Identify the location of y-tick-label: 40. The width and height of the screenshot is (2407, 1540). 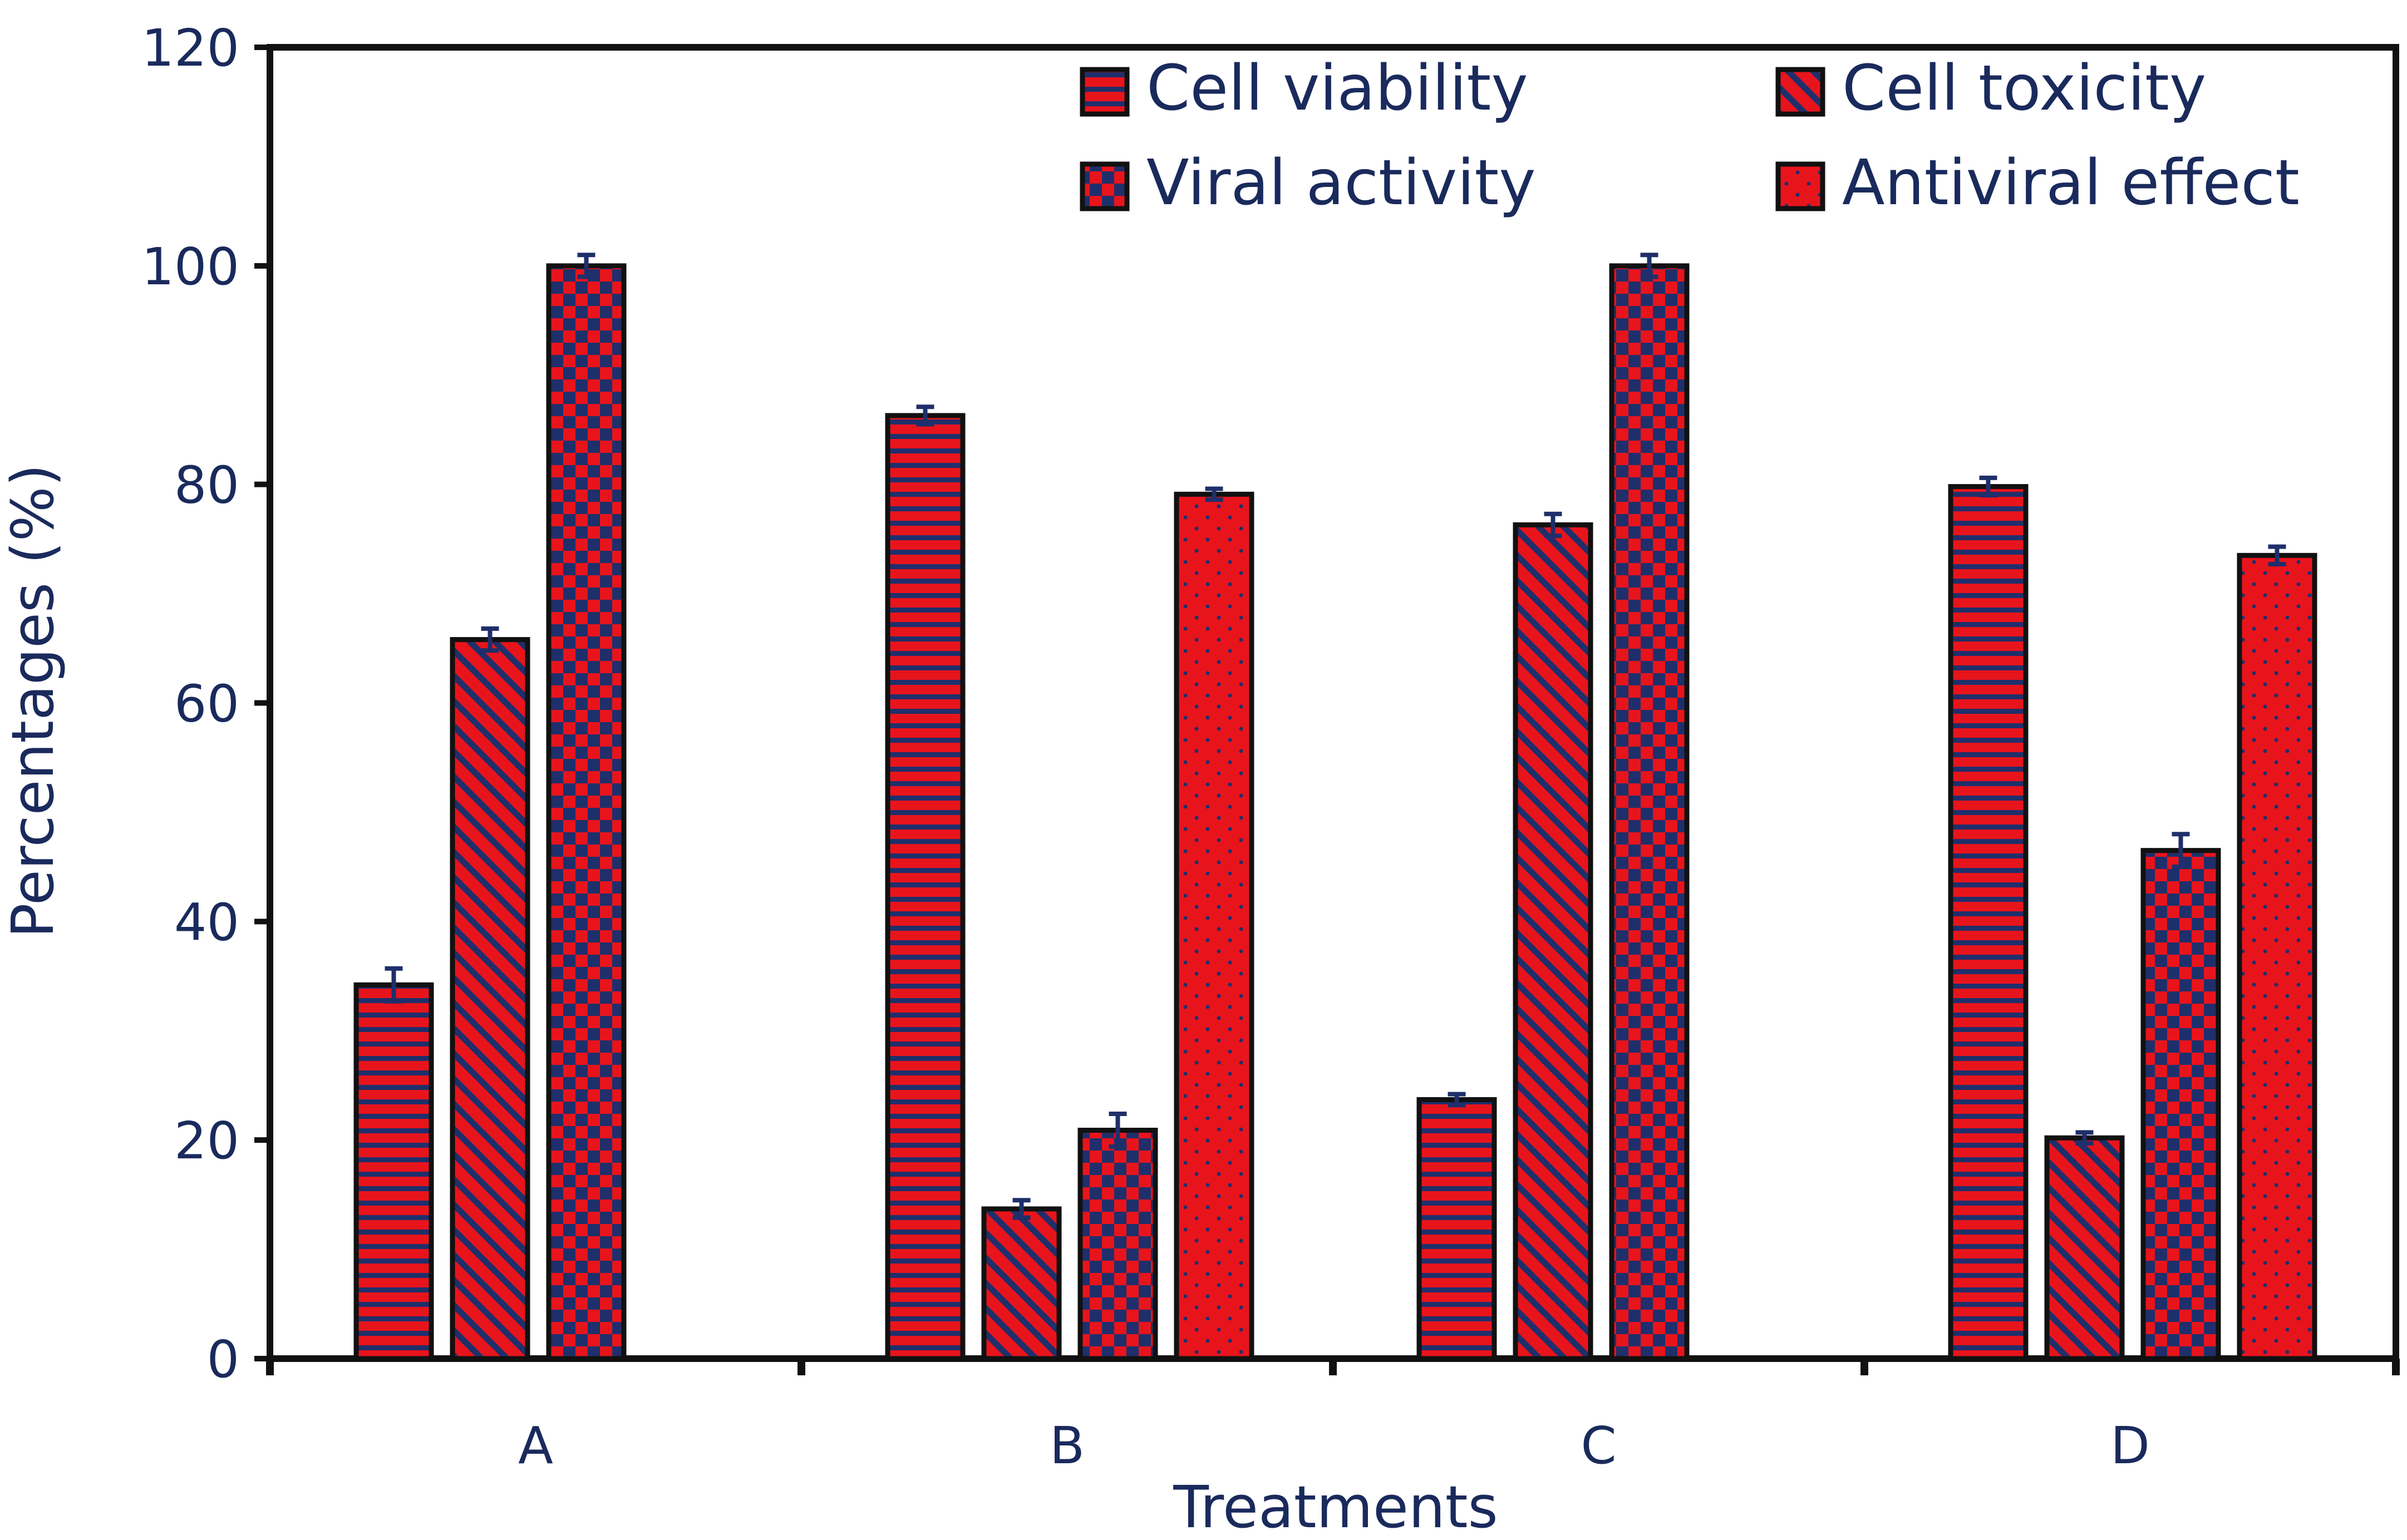
(206, 922).